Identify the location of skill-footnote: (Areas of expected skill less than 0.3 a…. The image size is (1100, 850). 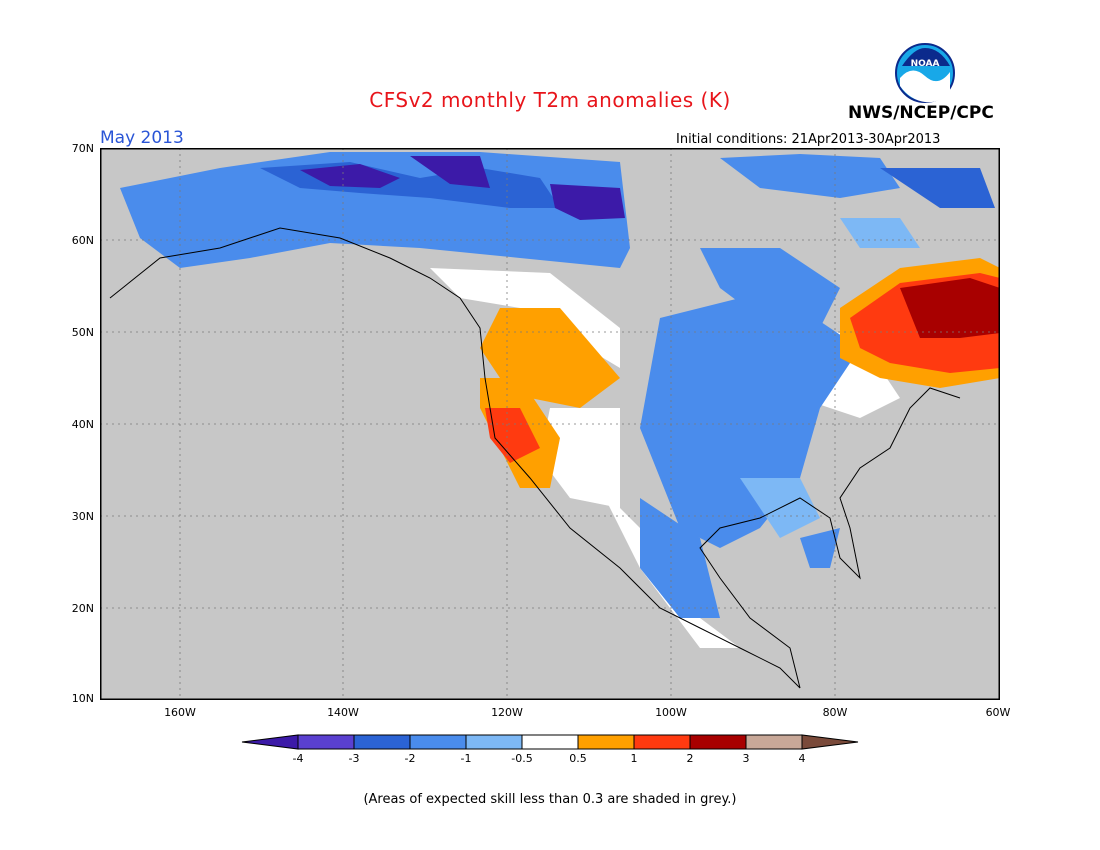
(550, 799).